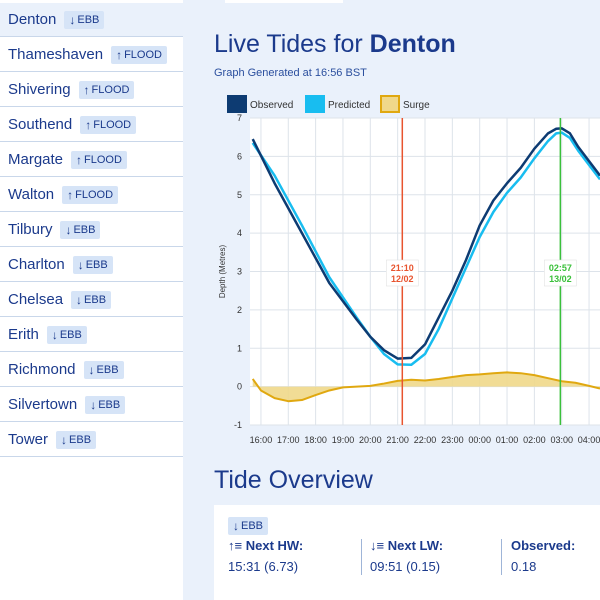 The width and height of the screenshot is (600, 600). What do you see at coordinates (36, 159) in the screenshot?
I see `station-name: Margate` at bounding box center [36, 159].